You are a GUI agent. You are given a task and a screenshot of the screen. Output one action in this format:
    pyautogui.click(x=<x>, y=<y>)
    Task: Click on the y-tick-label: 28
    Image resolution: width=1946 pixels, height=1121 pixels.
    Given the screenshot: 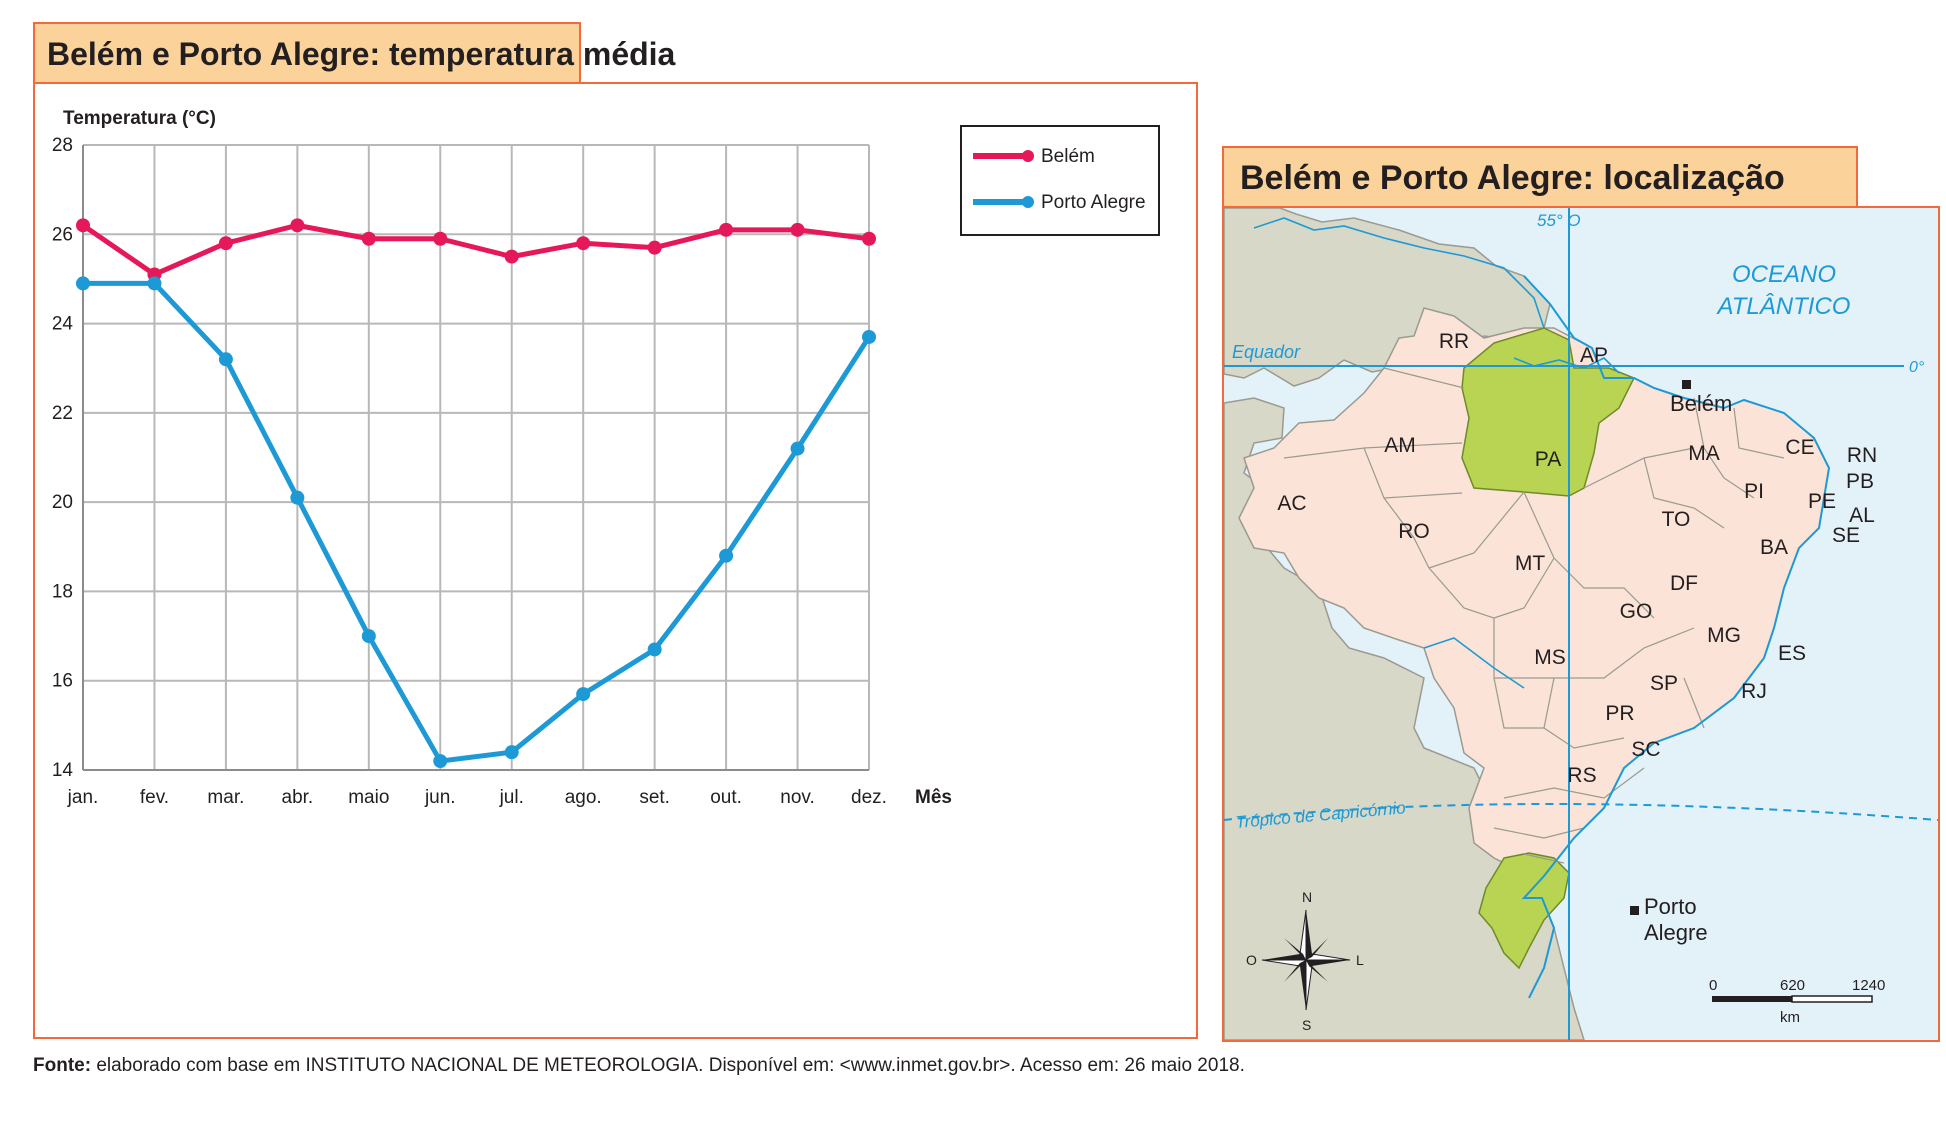 What is the action you would take?
    pyautogui.click(x=62, y=145)
    